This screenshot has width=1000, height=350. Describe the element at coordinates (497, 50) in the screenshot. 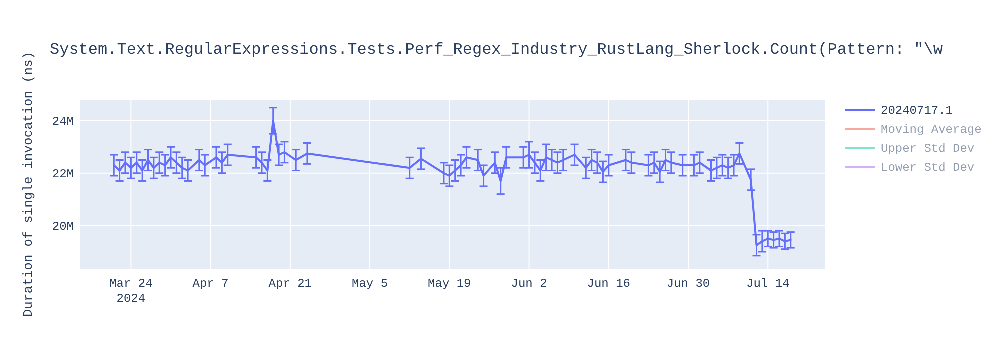

I see `chart-title: System.Text.RegularExpressions.Tests.Perf_Regex_Industry_RustLang_Sherlock.Count(Pattern: "\w` at that location.